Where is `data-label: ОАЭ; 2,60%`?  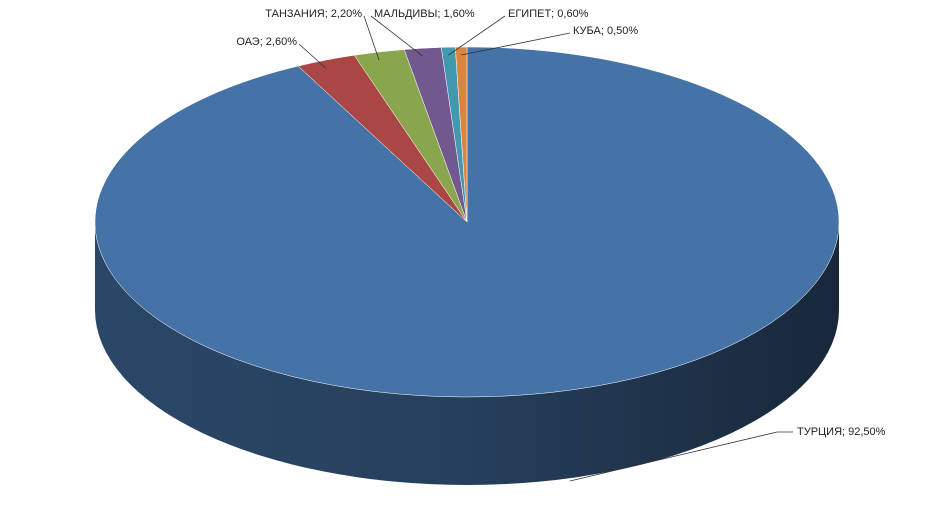
data-label: ОАЭ; 2,60% is located at coordinates (266, 42).